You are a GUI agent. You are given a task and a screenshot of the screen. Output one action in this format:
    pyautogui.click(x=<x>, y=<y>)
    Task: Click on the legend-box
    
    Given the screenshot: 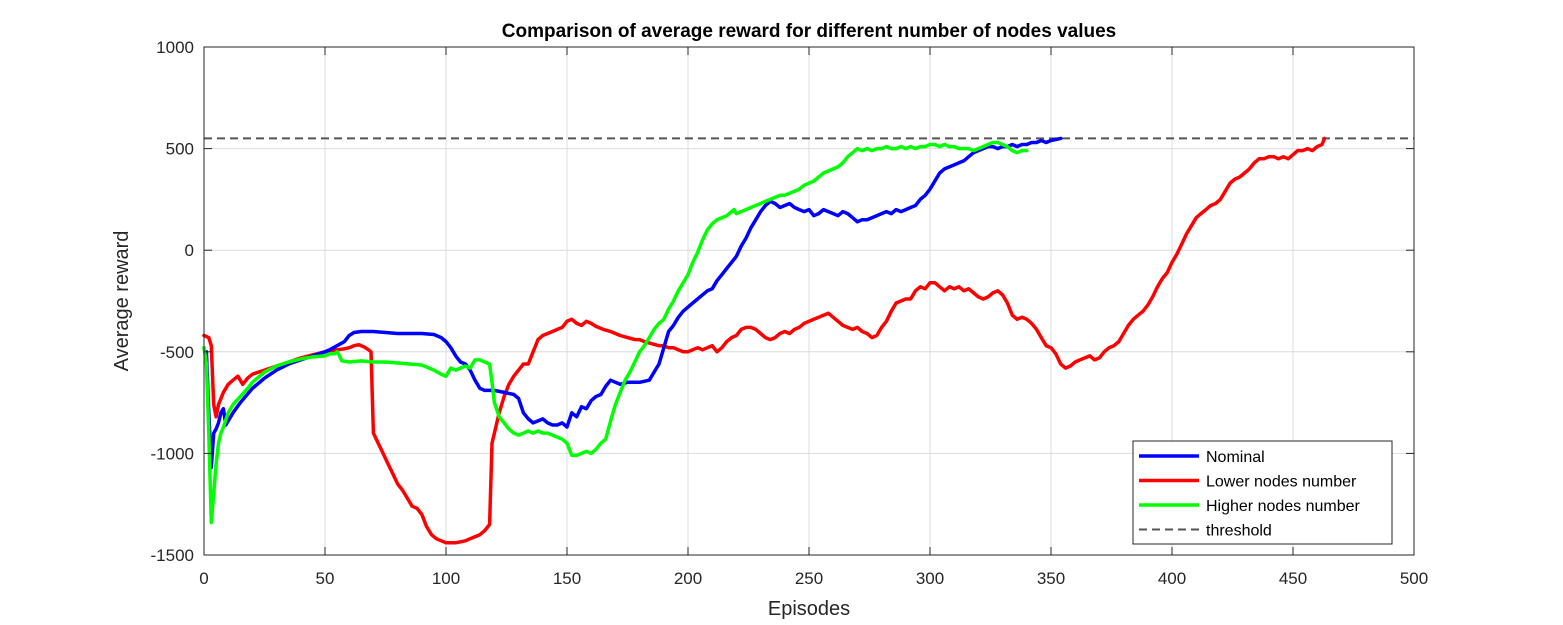 What is the action you would take?
    pyautogui.click(x=1262, y=492)
    